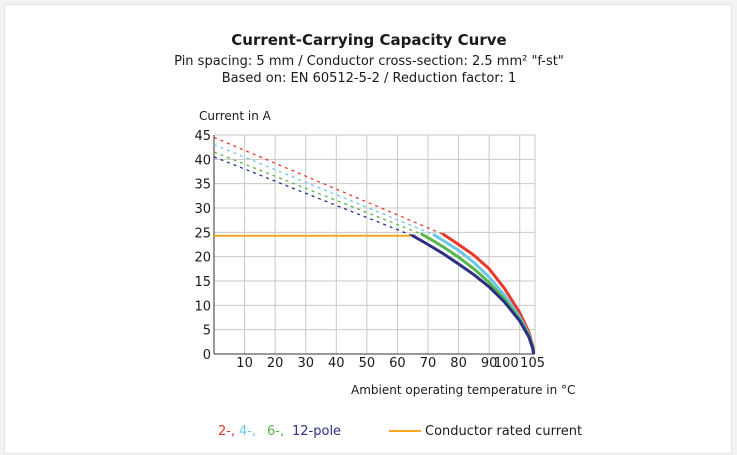 The image size is (737, 455). I want to click on y-tick-label: 40, so click(202, 160).